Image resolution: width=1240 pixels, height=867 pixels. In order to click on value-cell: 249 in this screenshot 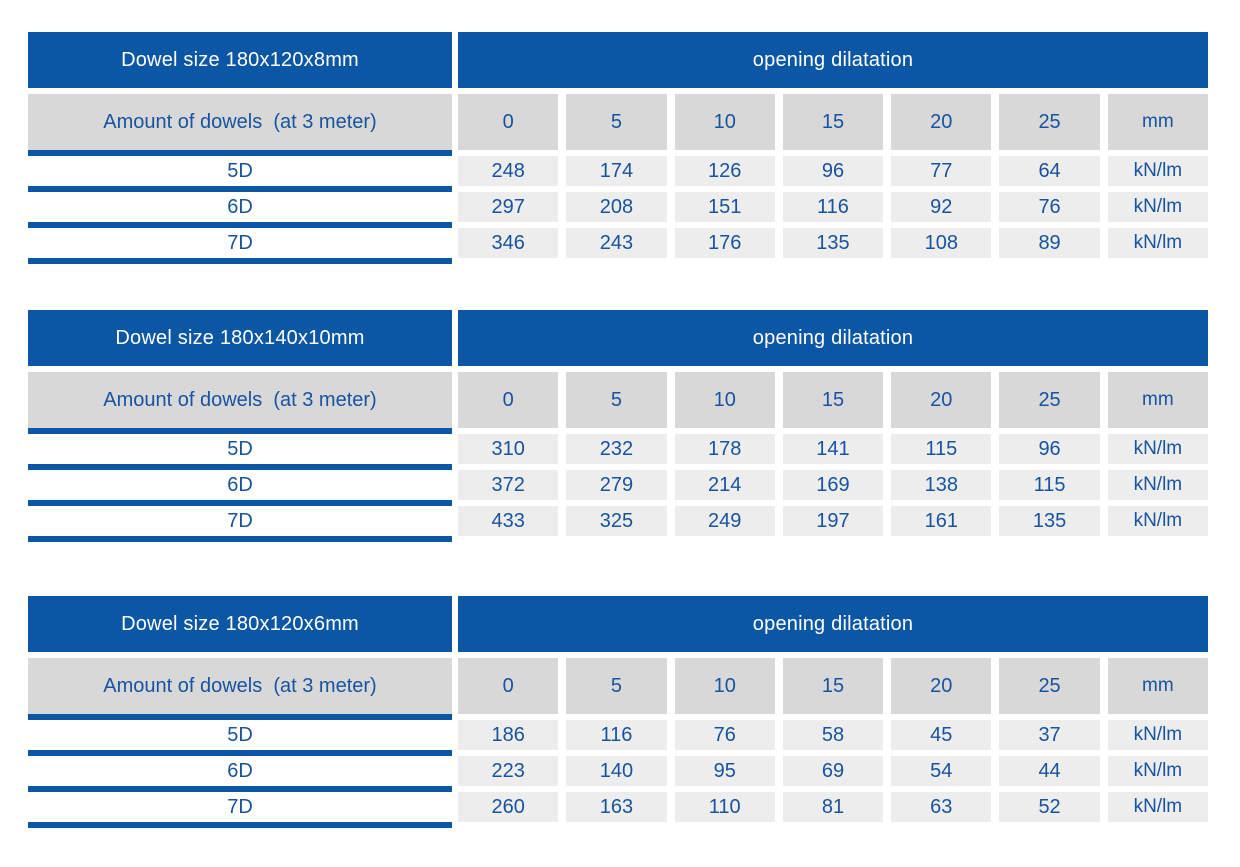, I will do `click(724, 521)`.